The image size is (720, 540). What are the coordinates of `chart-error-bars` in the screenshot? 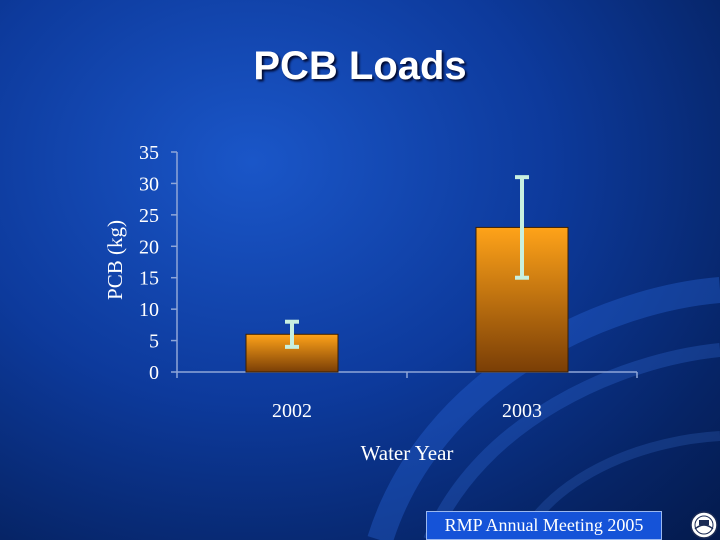 It's located at (407, 262).